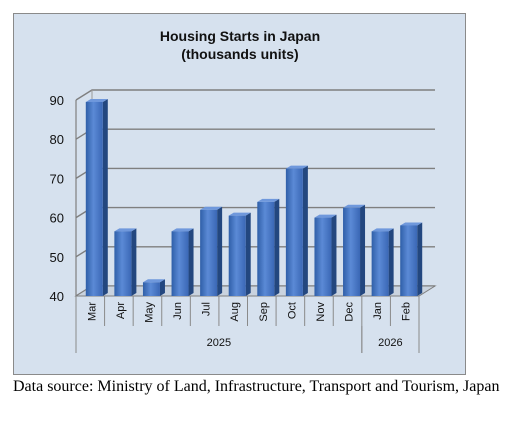 This screenshot has width=509, height=427. Describe the element at coordinates (239, 54) in the screenshot. I see `chart-subtitle: (thousands units)` at that location.